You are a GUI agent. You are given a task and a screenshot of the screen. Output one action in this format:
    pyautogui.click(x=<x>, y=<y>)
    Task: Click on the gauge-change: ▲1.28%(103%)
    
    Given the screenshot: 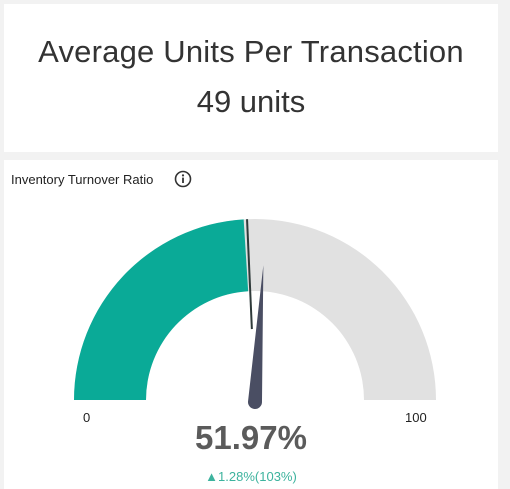 What is the action you would take?
    pyautogui.click(x=251, y=476)
    